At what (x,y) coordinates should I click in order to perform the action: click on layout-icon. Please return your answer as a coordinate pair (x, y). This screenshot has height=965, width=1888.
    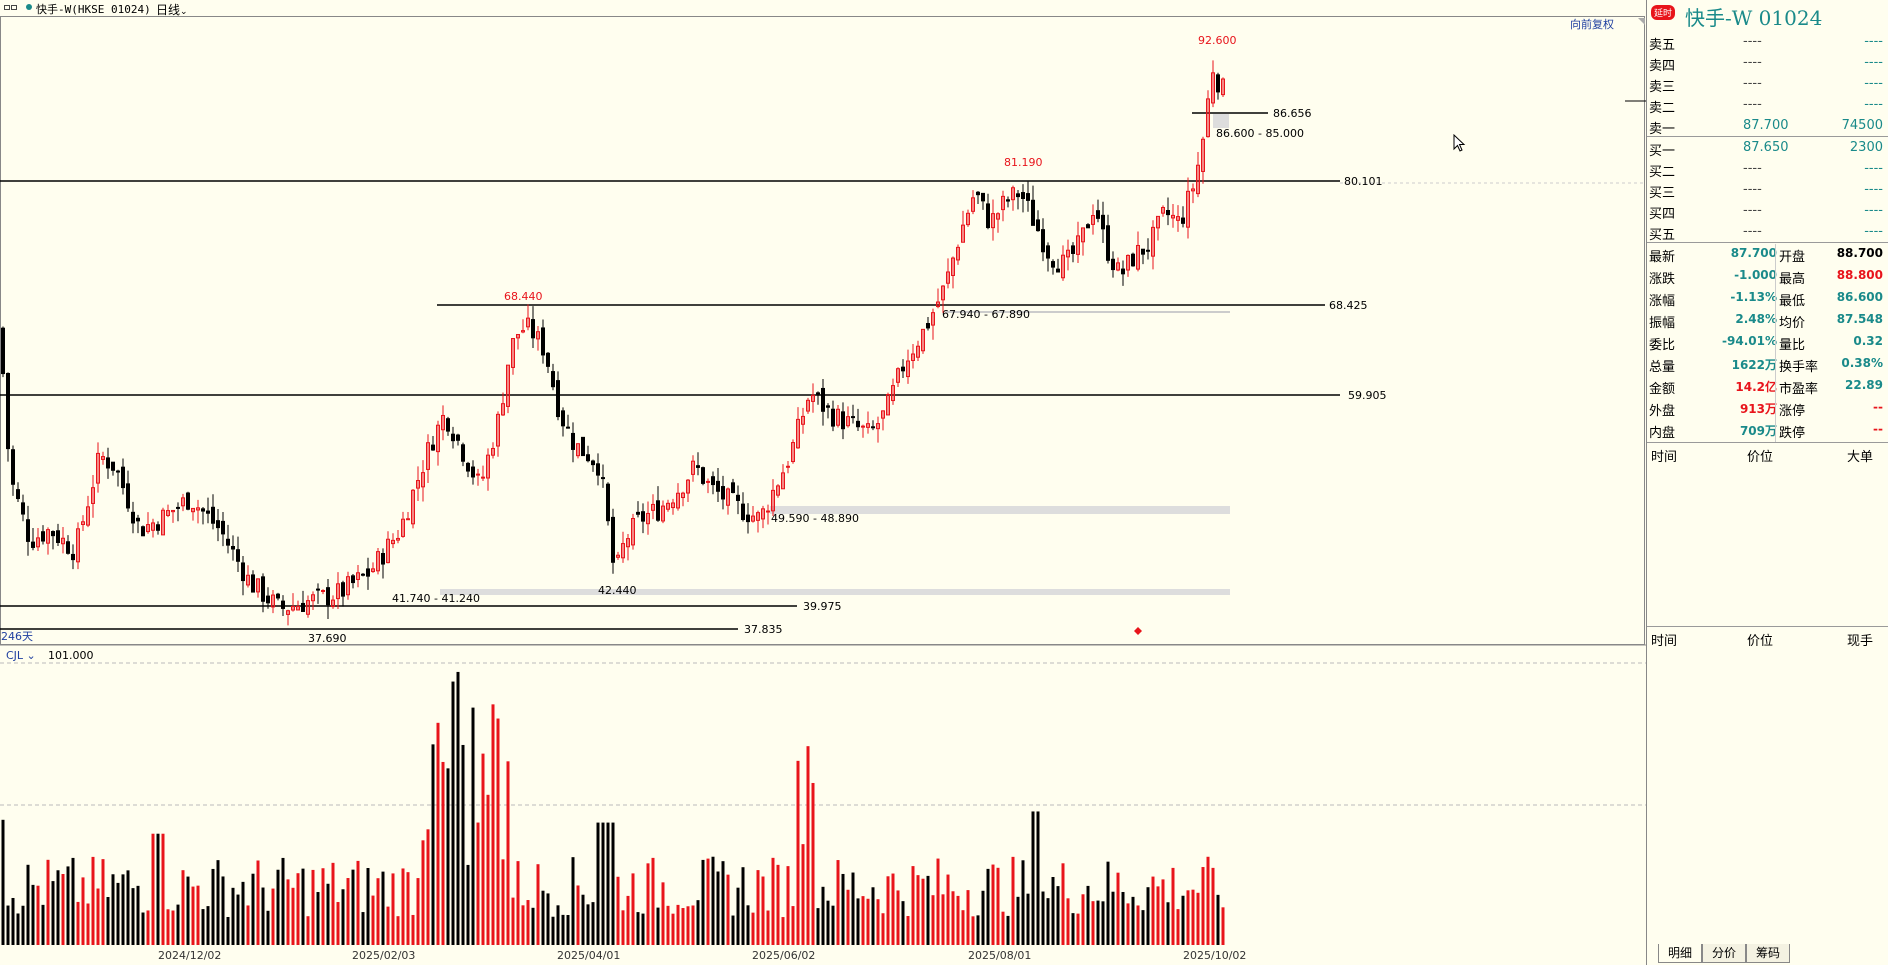
    Looking at the image, I should click on (11, 7).